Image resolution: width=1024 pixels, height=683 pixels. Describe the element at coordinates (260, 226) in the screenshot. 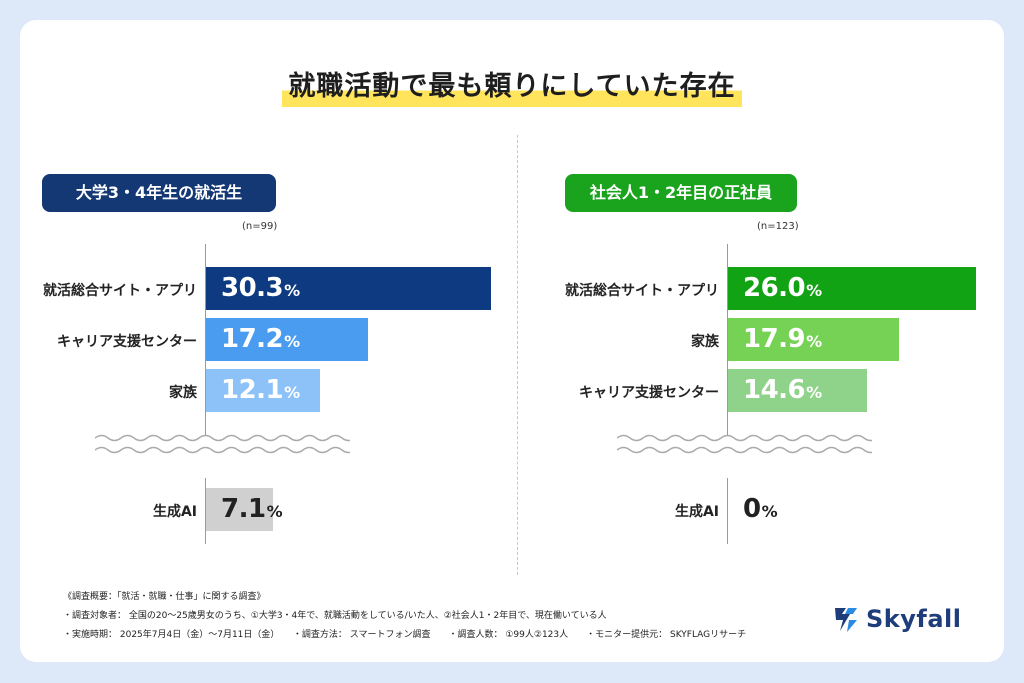

I see `sample-size-students: (n=99)` at that location.